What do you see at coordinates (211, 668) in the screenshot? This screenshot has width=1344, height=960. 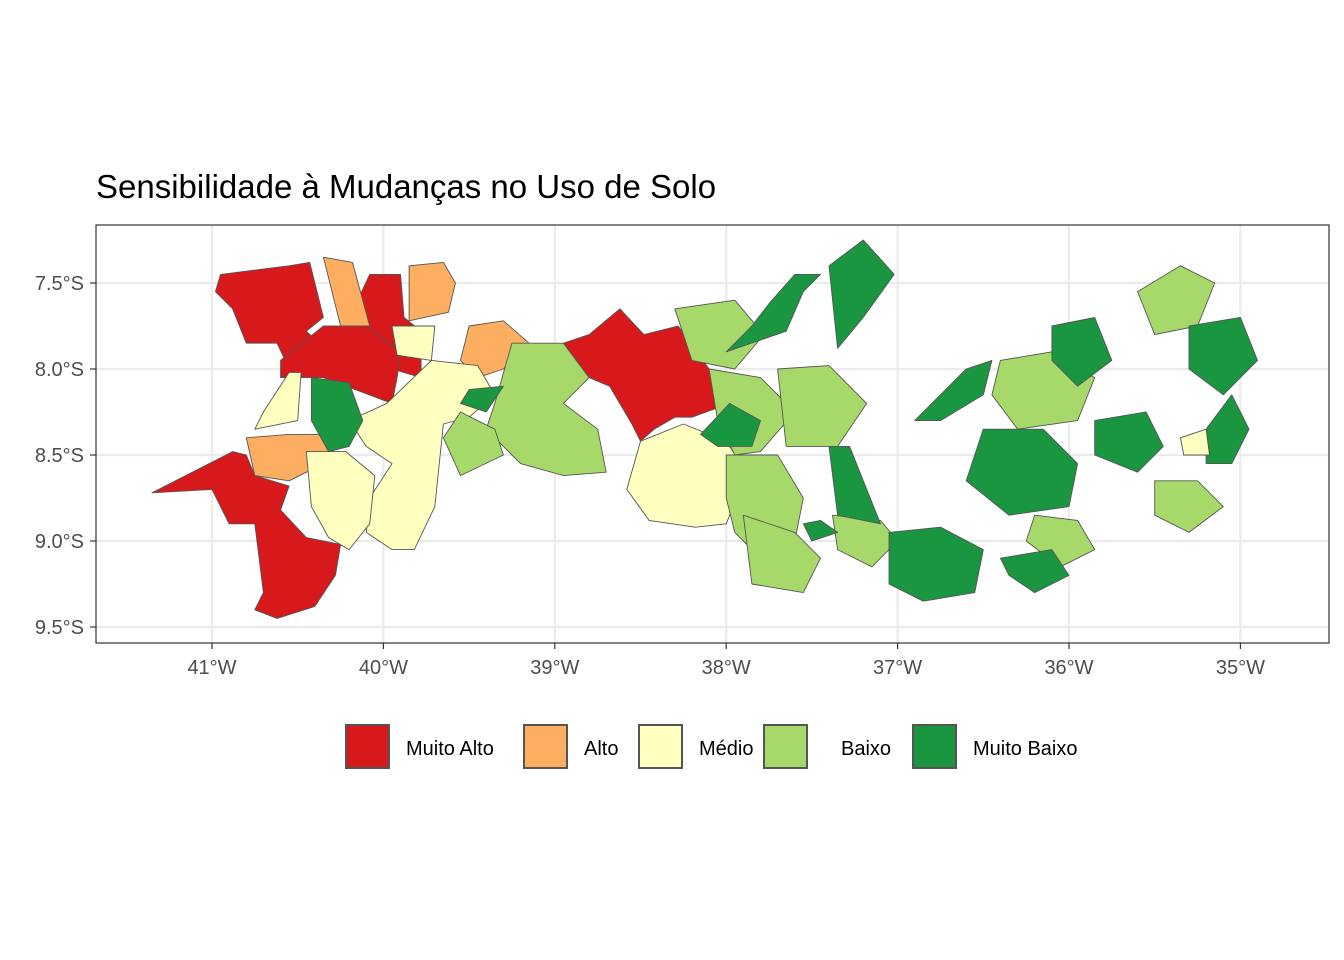 I see `x-tick-label: 41°W` at bounding box center [211, 668].